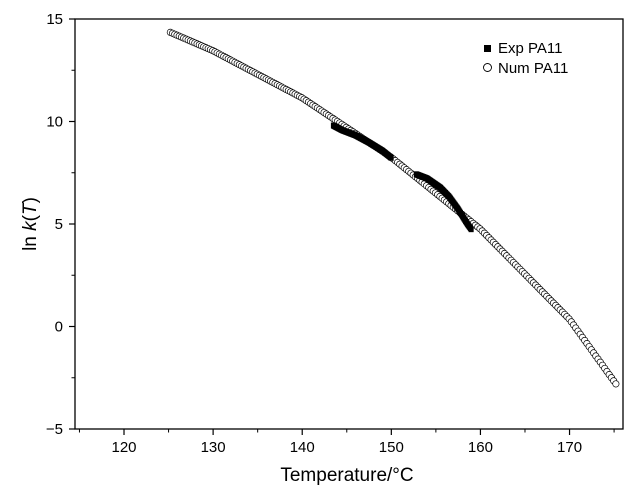  What do you see at coordinates (59, 327) in the screenshot?
I see `y-tick-label: 0` at bounding box center [59, 327].